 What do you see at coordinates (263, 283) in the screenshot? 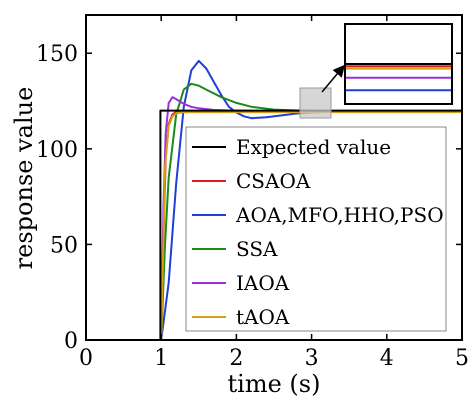
I see `legend-label: IAOA` at bounding box center [263, 283].